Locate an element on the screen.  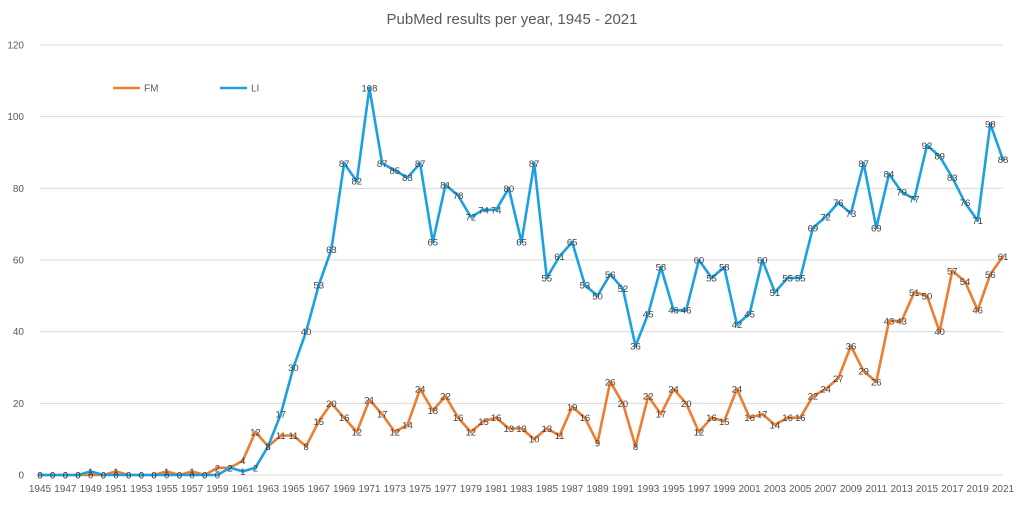
data-label-fm: 1 is located at coordinates (166, 472).